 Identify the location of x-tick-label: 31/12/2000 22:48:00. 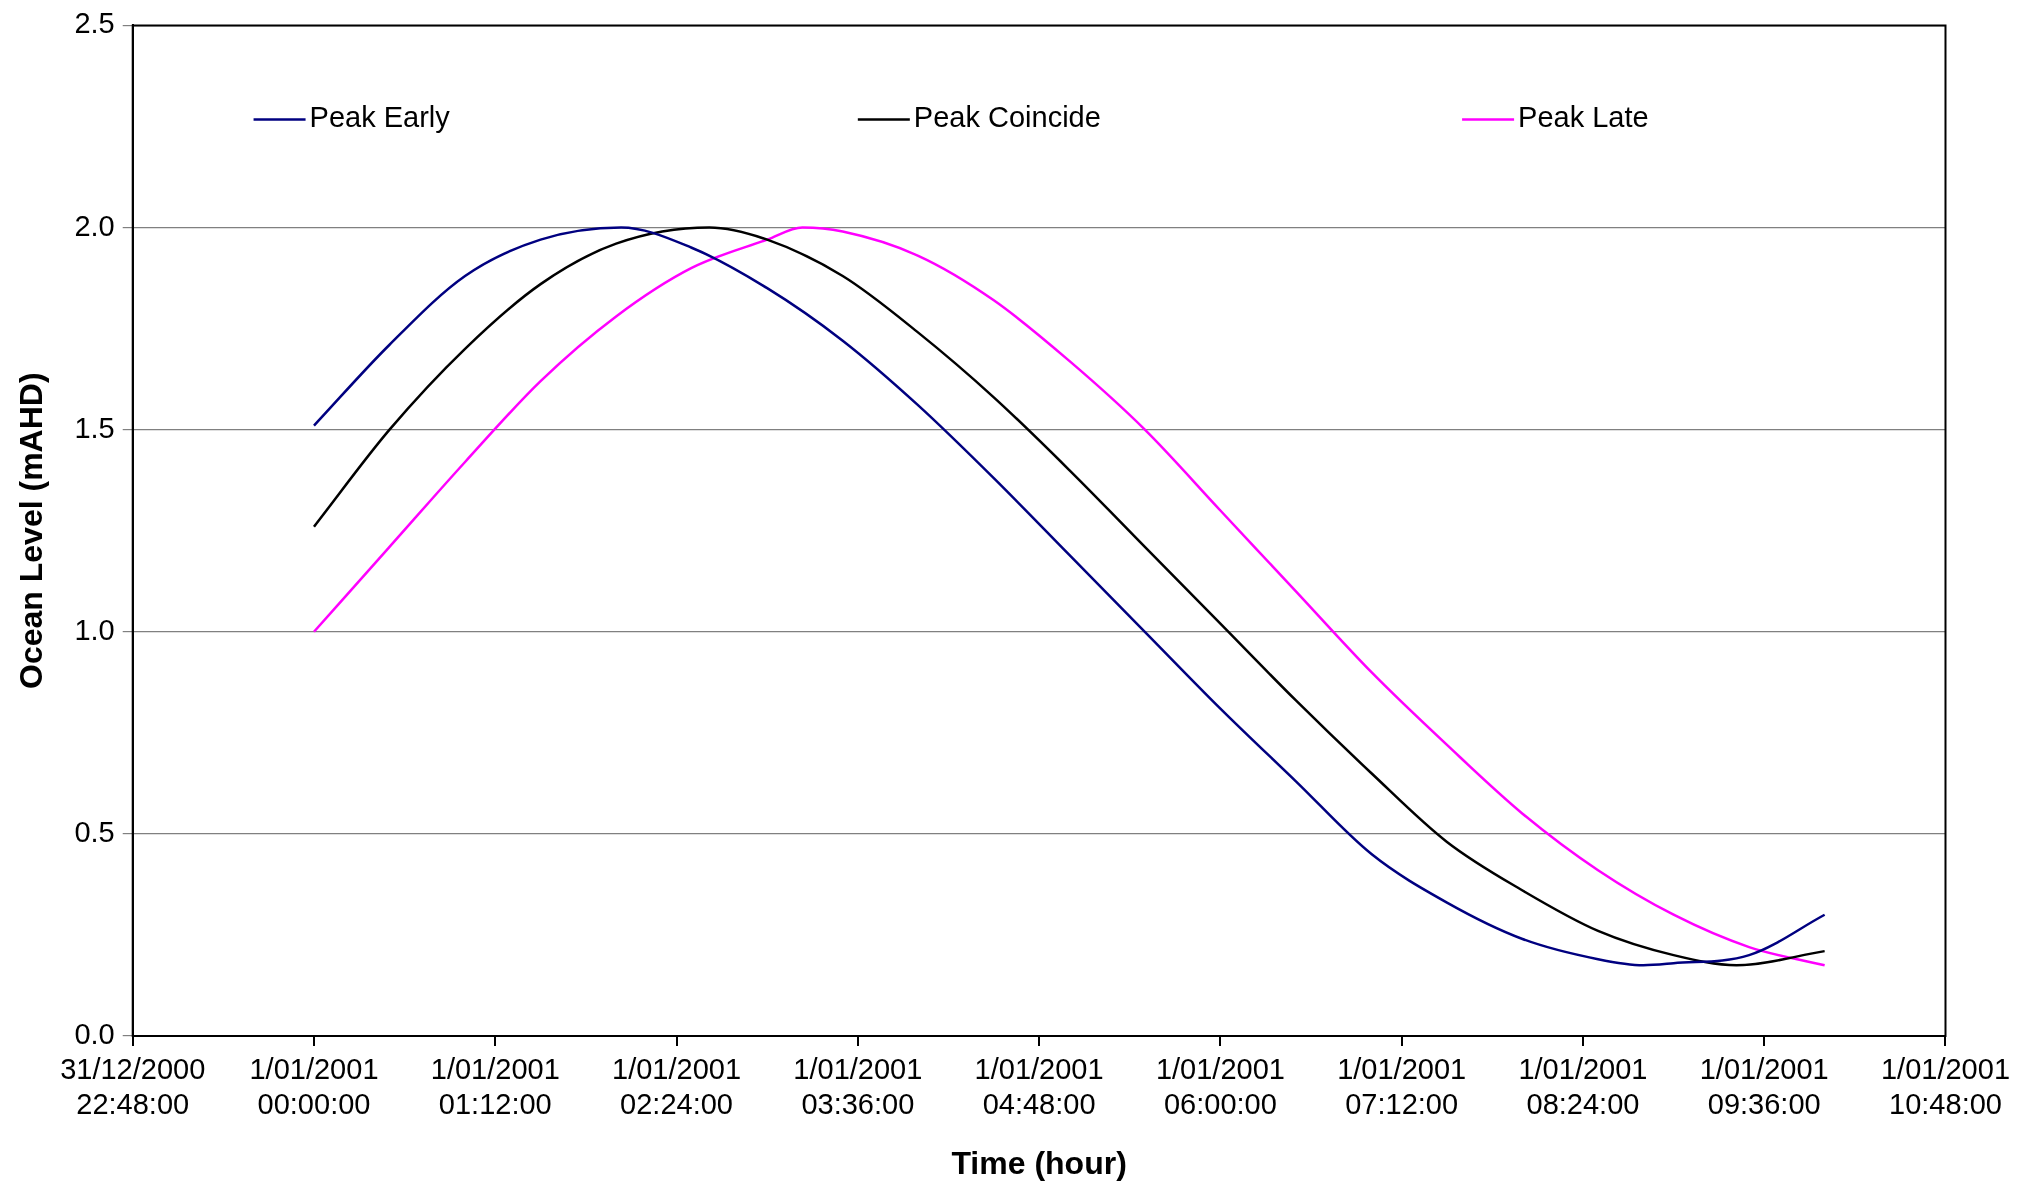
(133, 1087).